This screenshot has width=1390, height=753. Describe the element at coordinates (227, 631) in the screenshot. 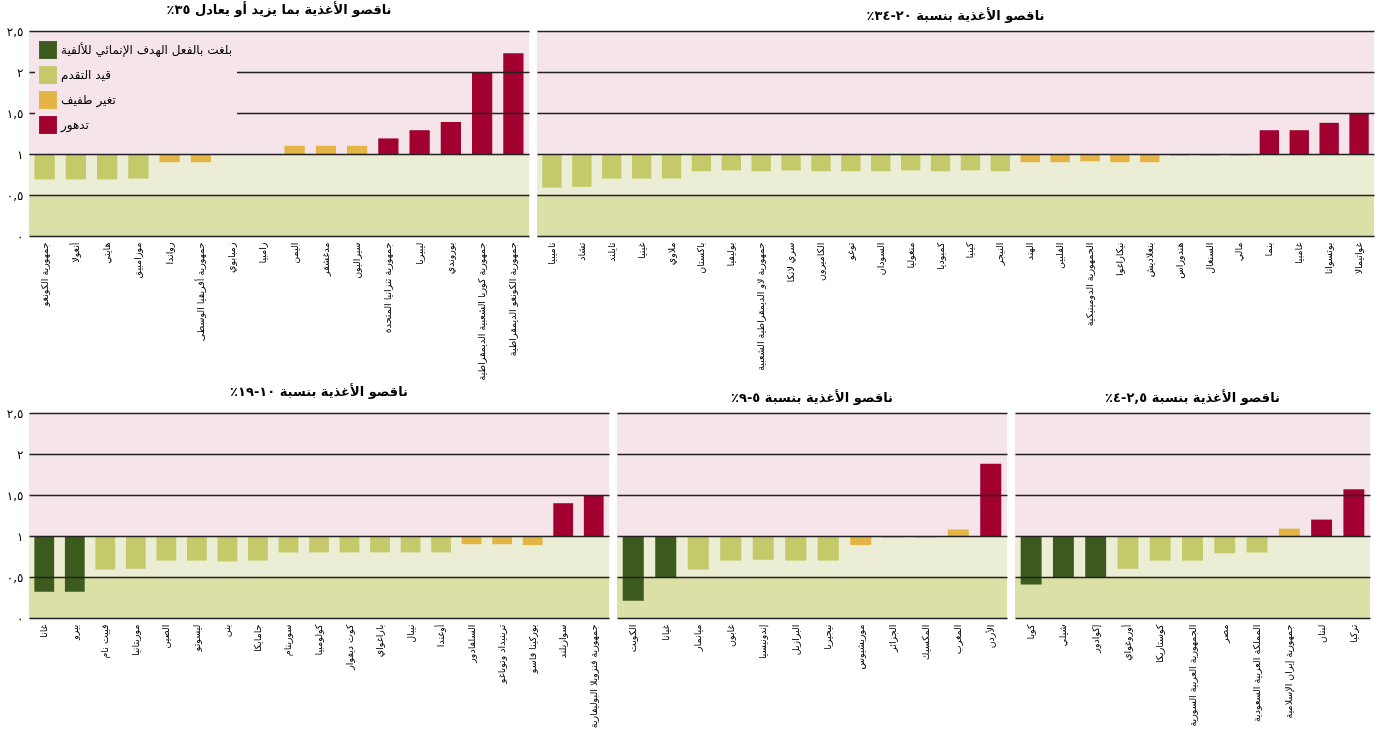

I see `x-tick-label: بنن` at that location.